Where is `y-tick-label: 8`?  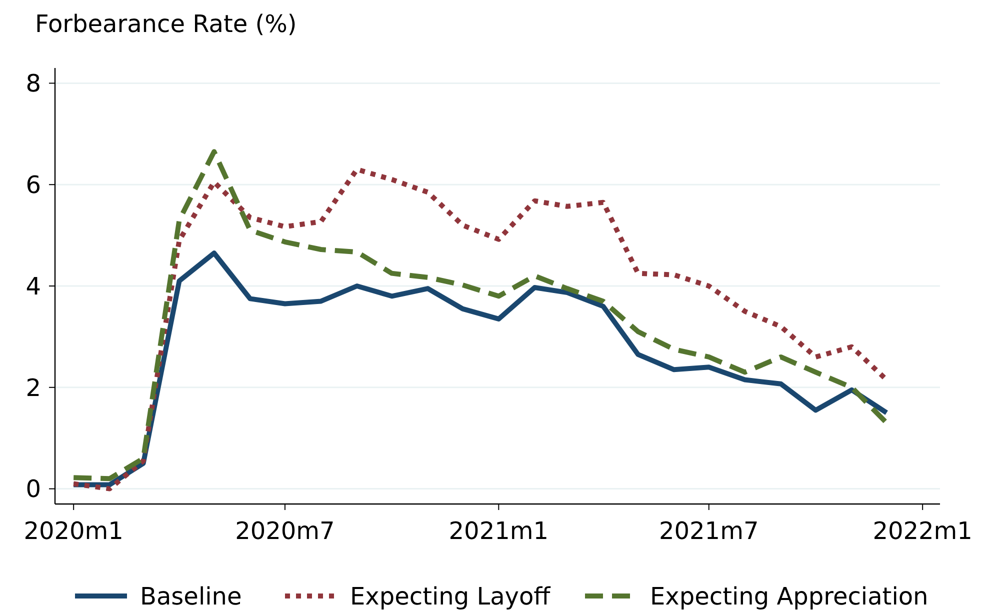
y-tick-label: 8 is located at coordinates (33, 84).